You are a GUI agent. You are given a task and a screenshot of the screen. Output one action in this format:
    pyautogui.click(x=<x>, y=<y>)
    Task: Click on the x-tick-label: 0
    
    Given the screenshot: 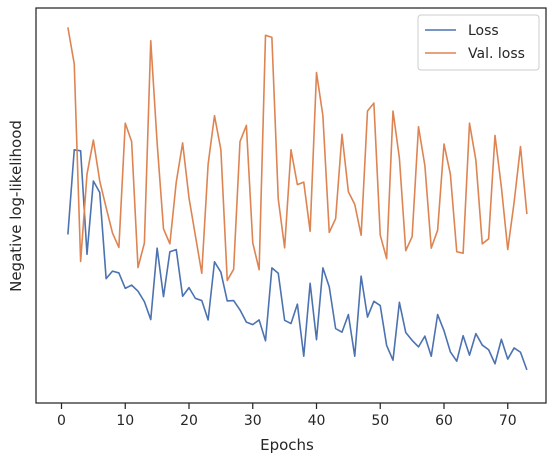 What is the action you would take?
    pyautogui.click(x=61, y=421)
    